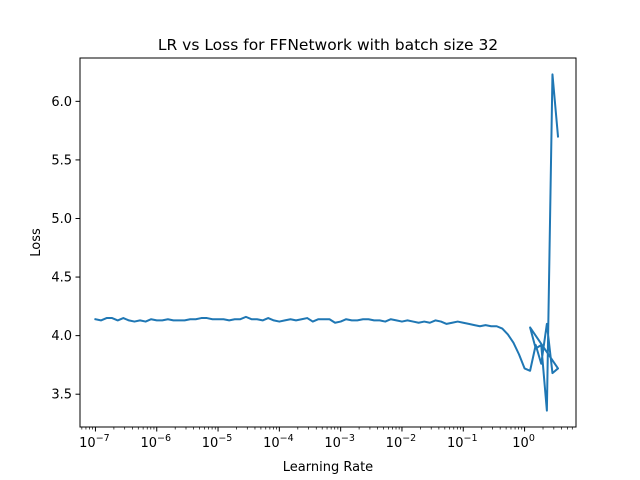 The image size is (640, 480). Describe the element at coordinates (61, 395) in the screenshot. I see `y-tick-label: 3.5` at that location.